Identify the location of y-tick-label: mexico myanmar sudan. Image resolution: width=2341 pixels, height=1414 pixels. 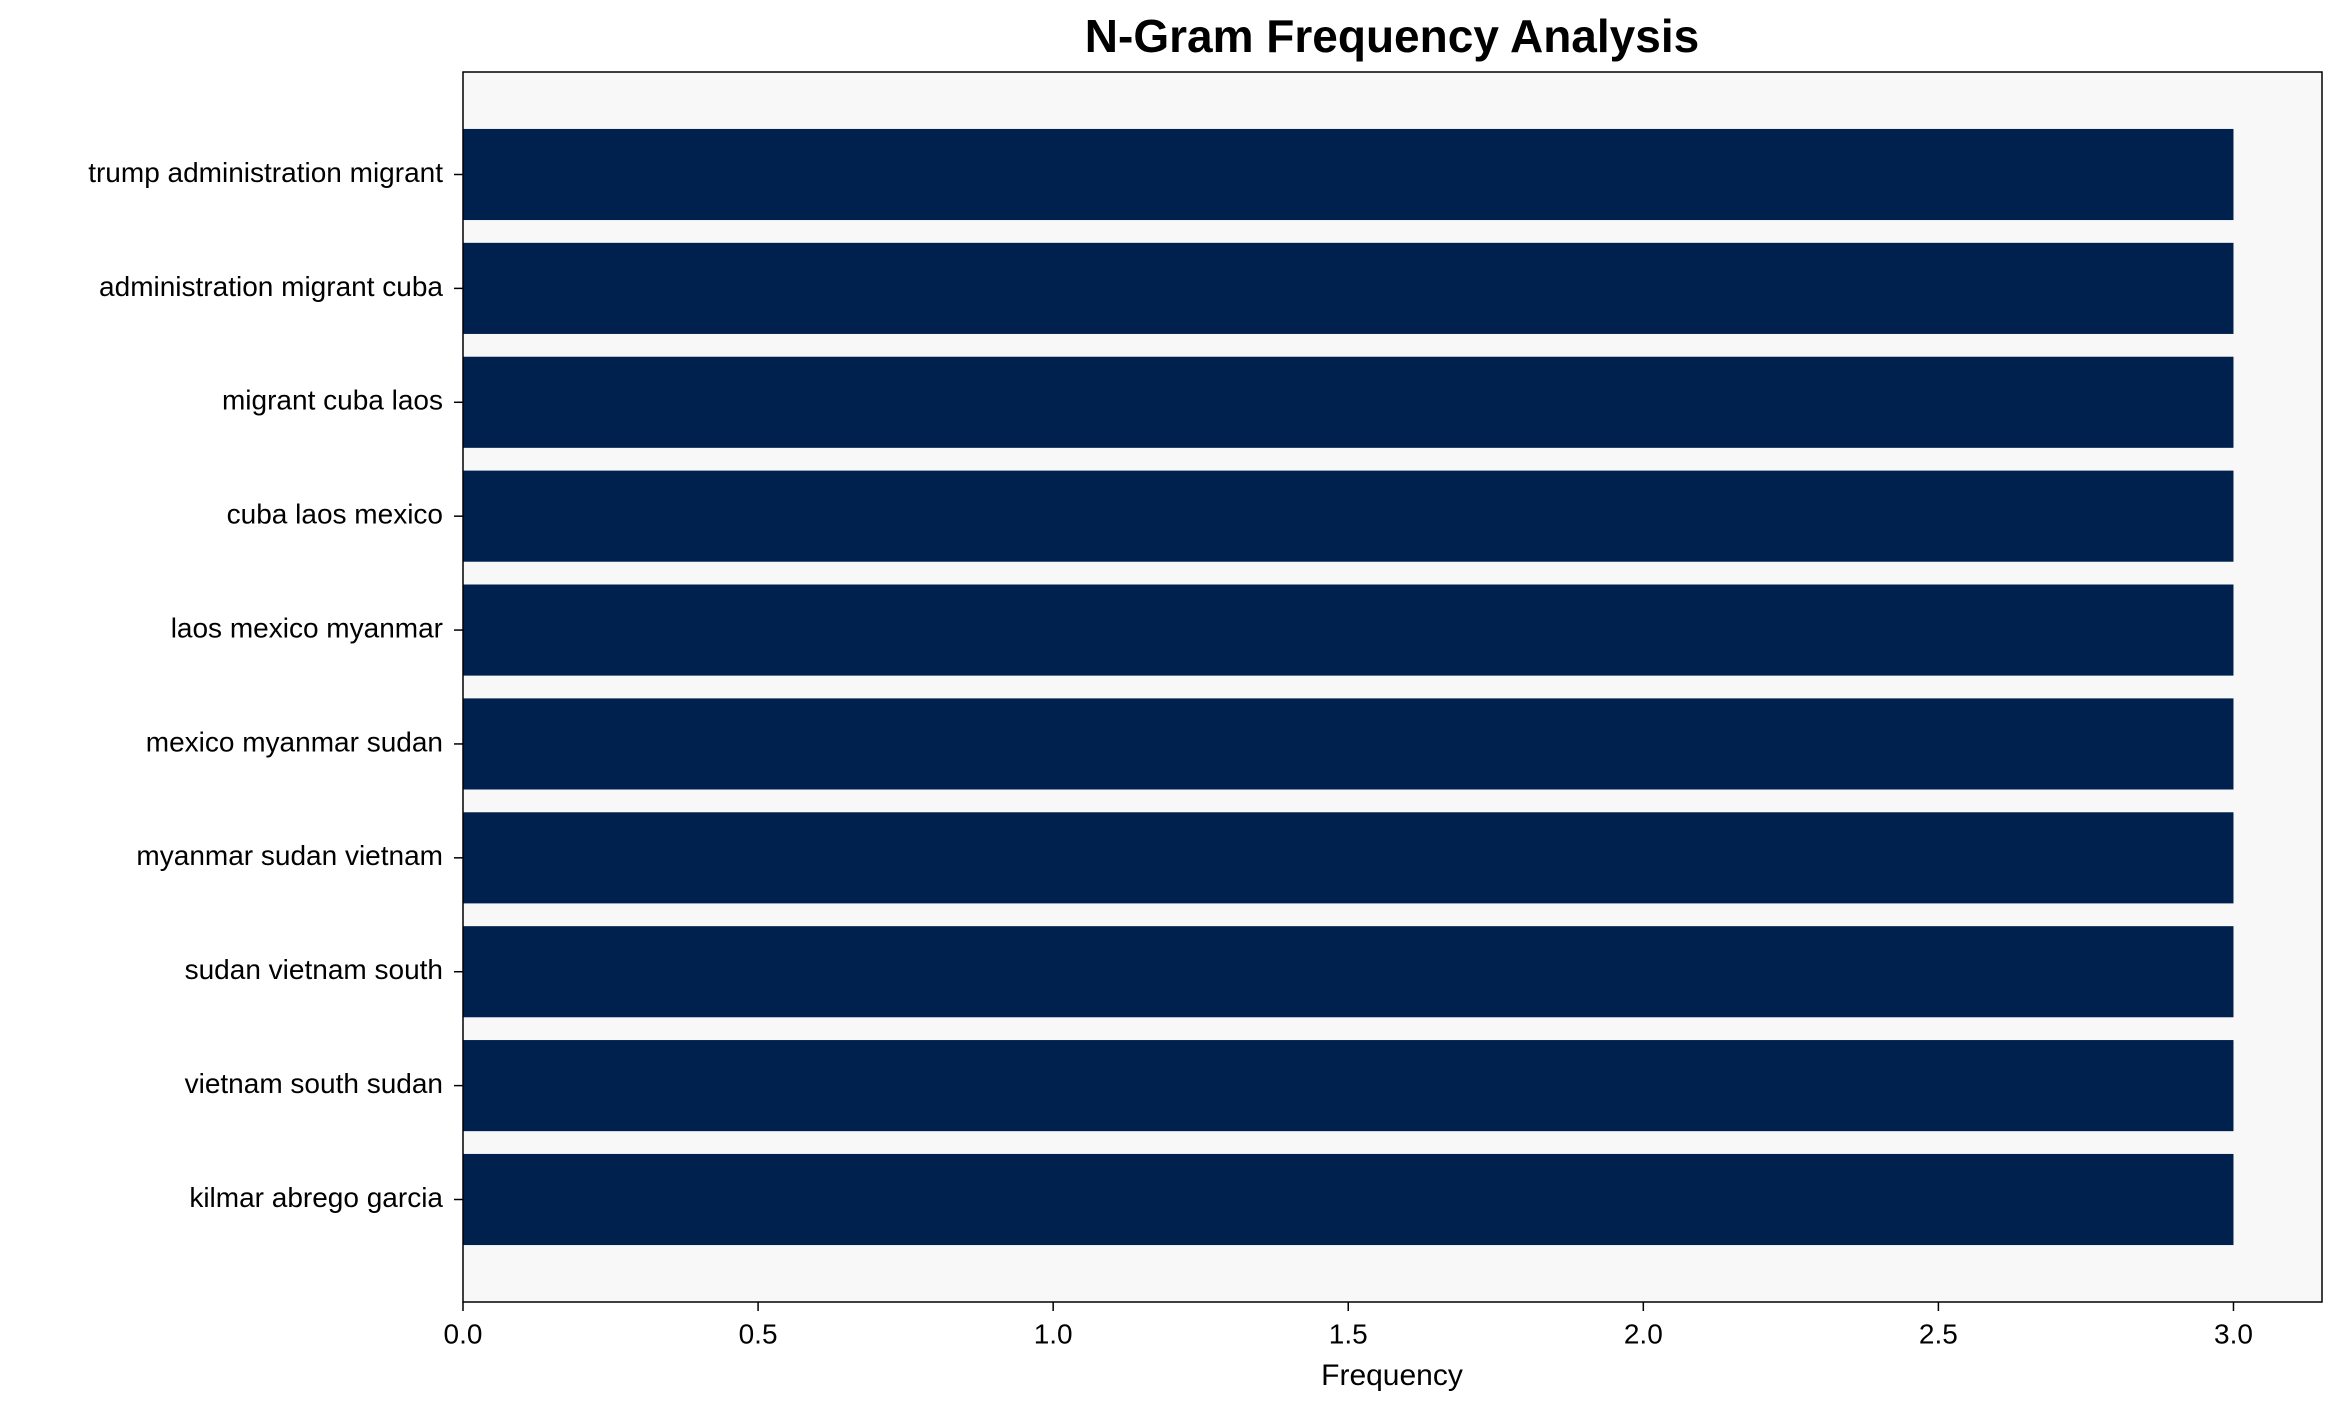
(294, 741).